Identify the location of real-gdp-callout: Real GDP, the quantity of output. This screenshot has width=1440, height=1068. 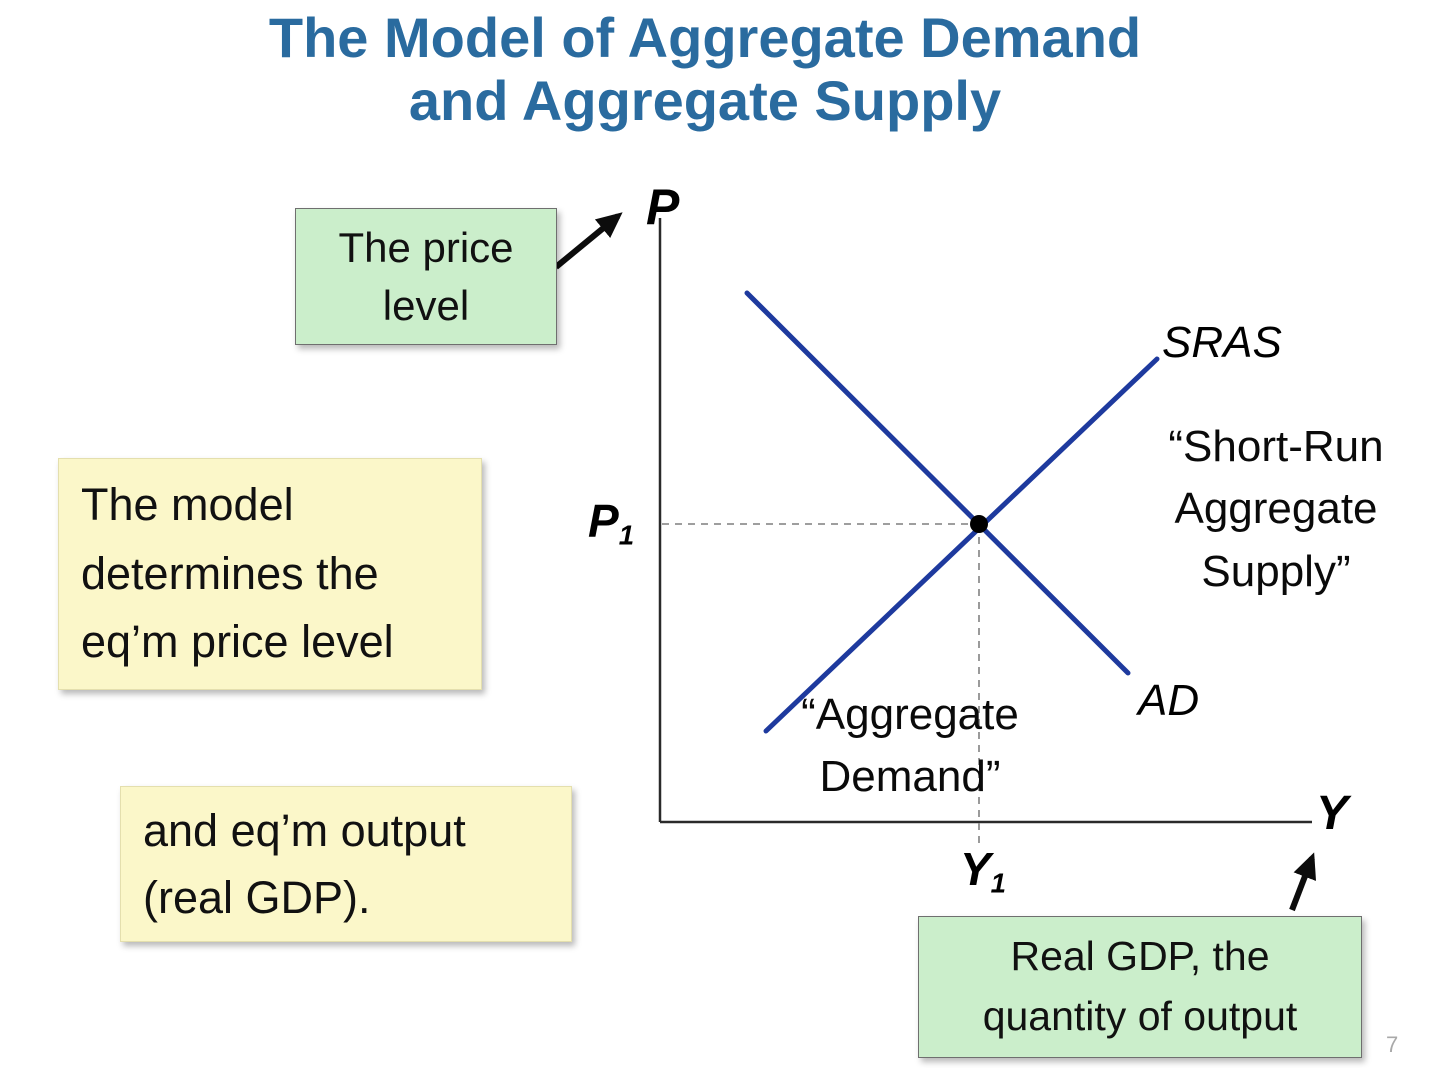
(1140, 987).